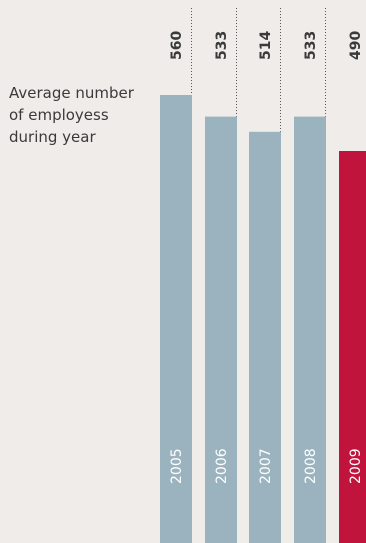  Describe the element at coordinates (310, 329) in the screenshot. I see `bar-2008` at that location.